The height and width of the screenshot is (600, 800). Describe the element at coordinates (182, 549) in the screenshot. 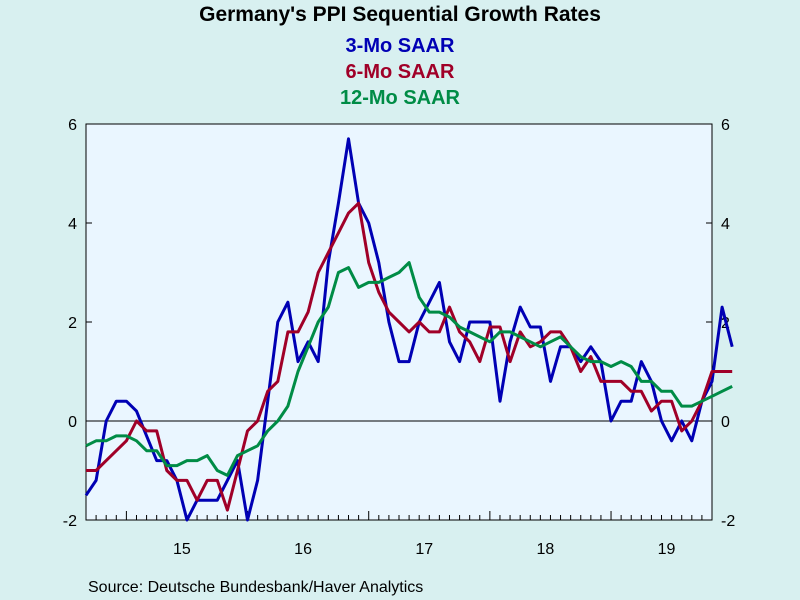

I see `x-tick-label: 15` at that location.